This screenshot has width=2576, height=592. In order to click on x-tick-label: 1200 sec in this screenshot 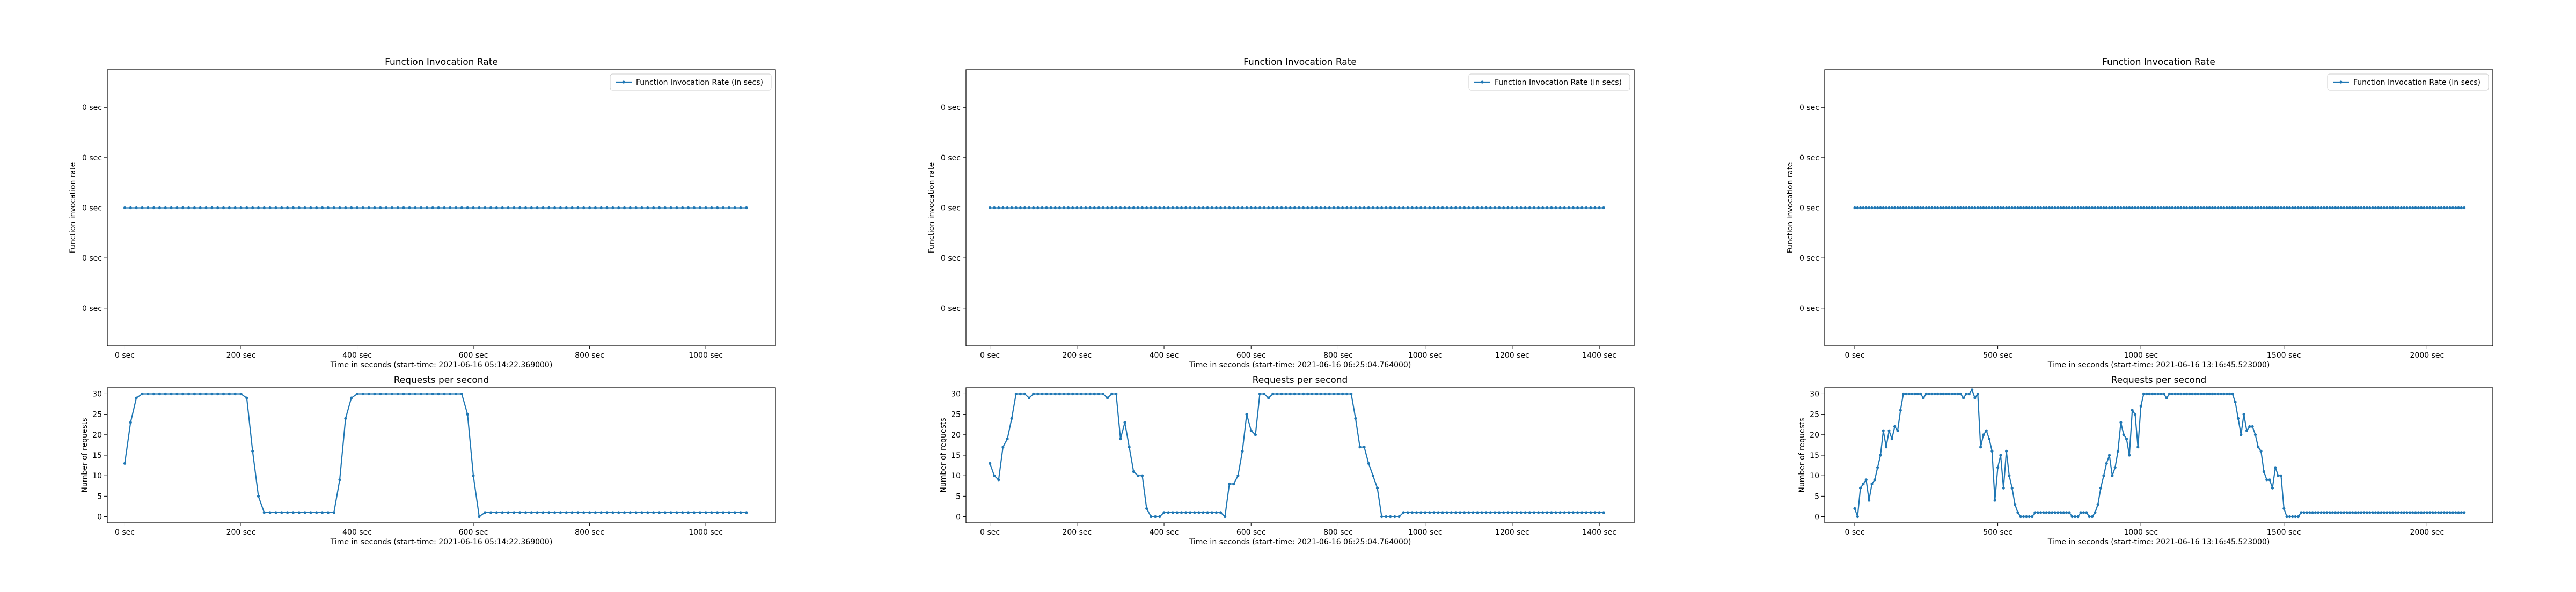, I will do `click(1512, 532)`.